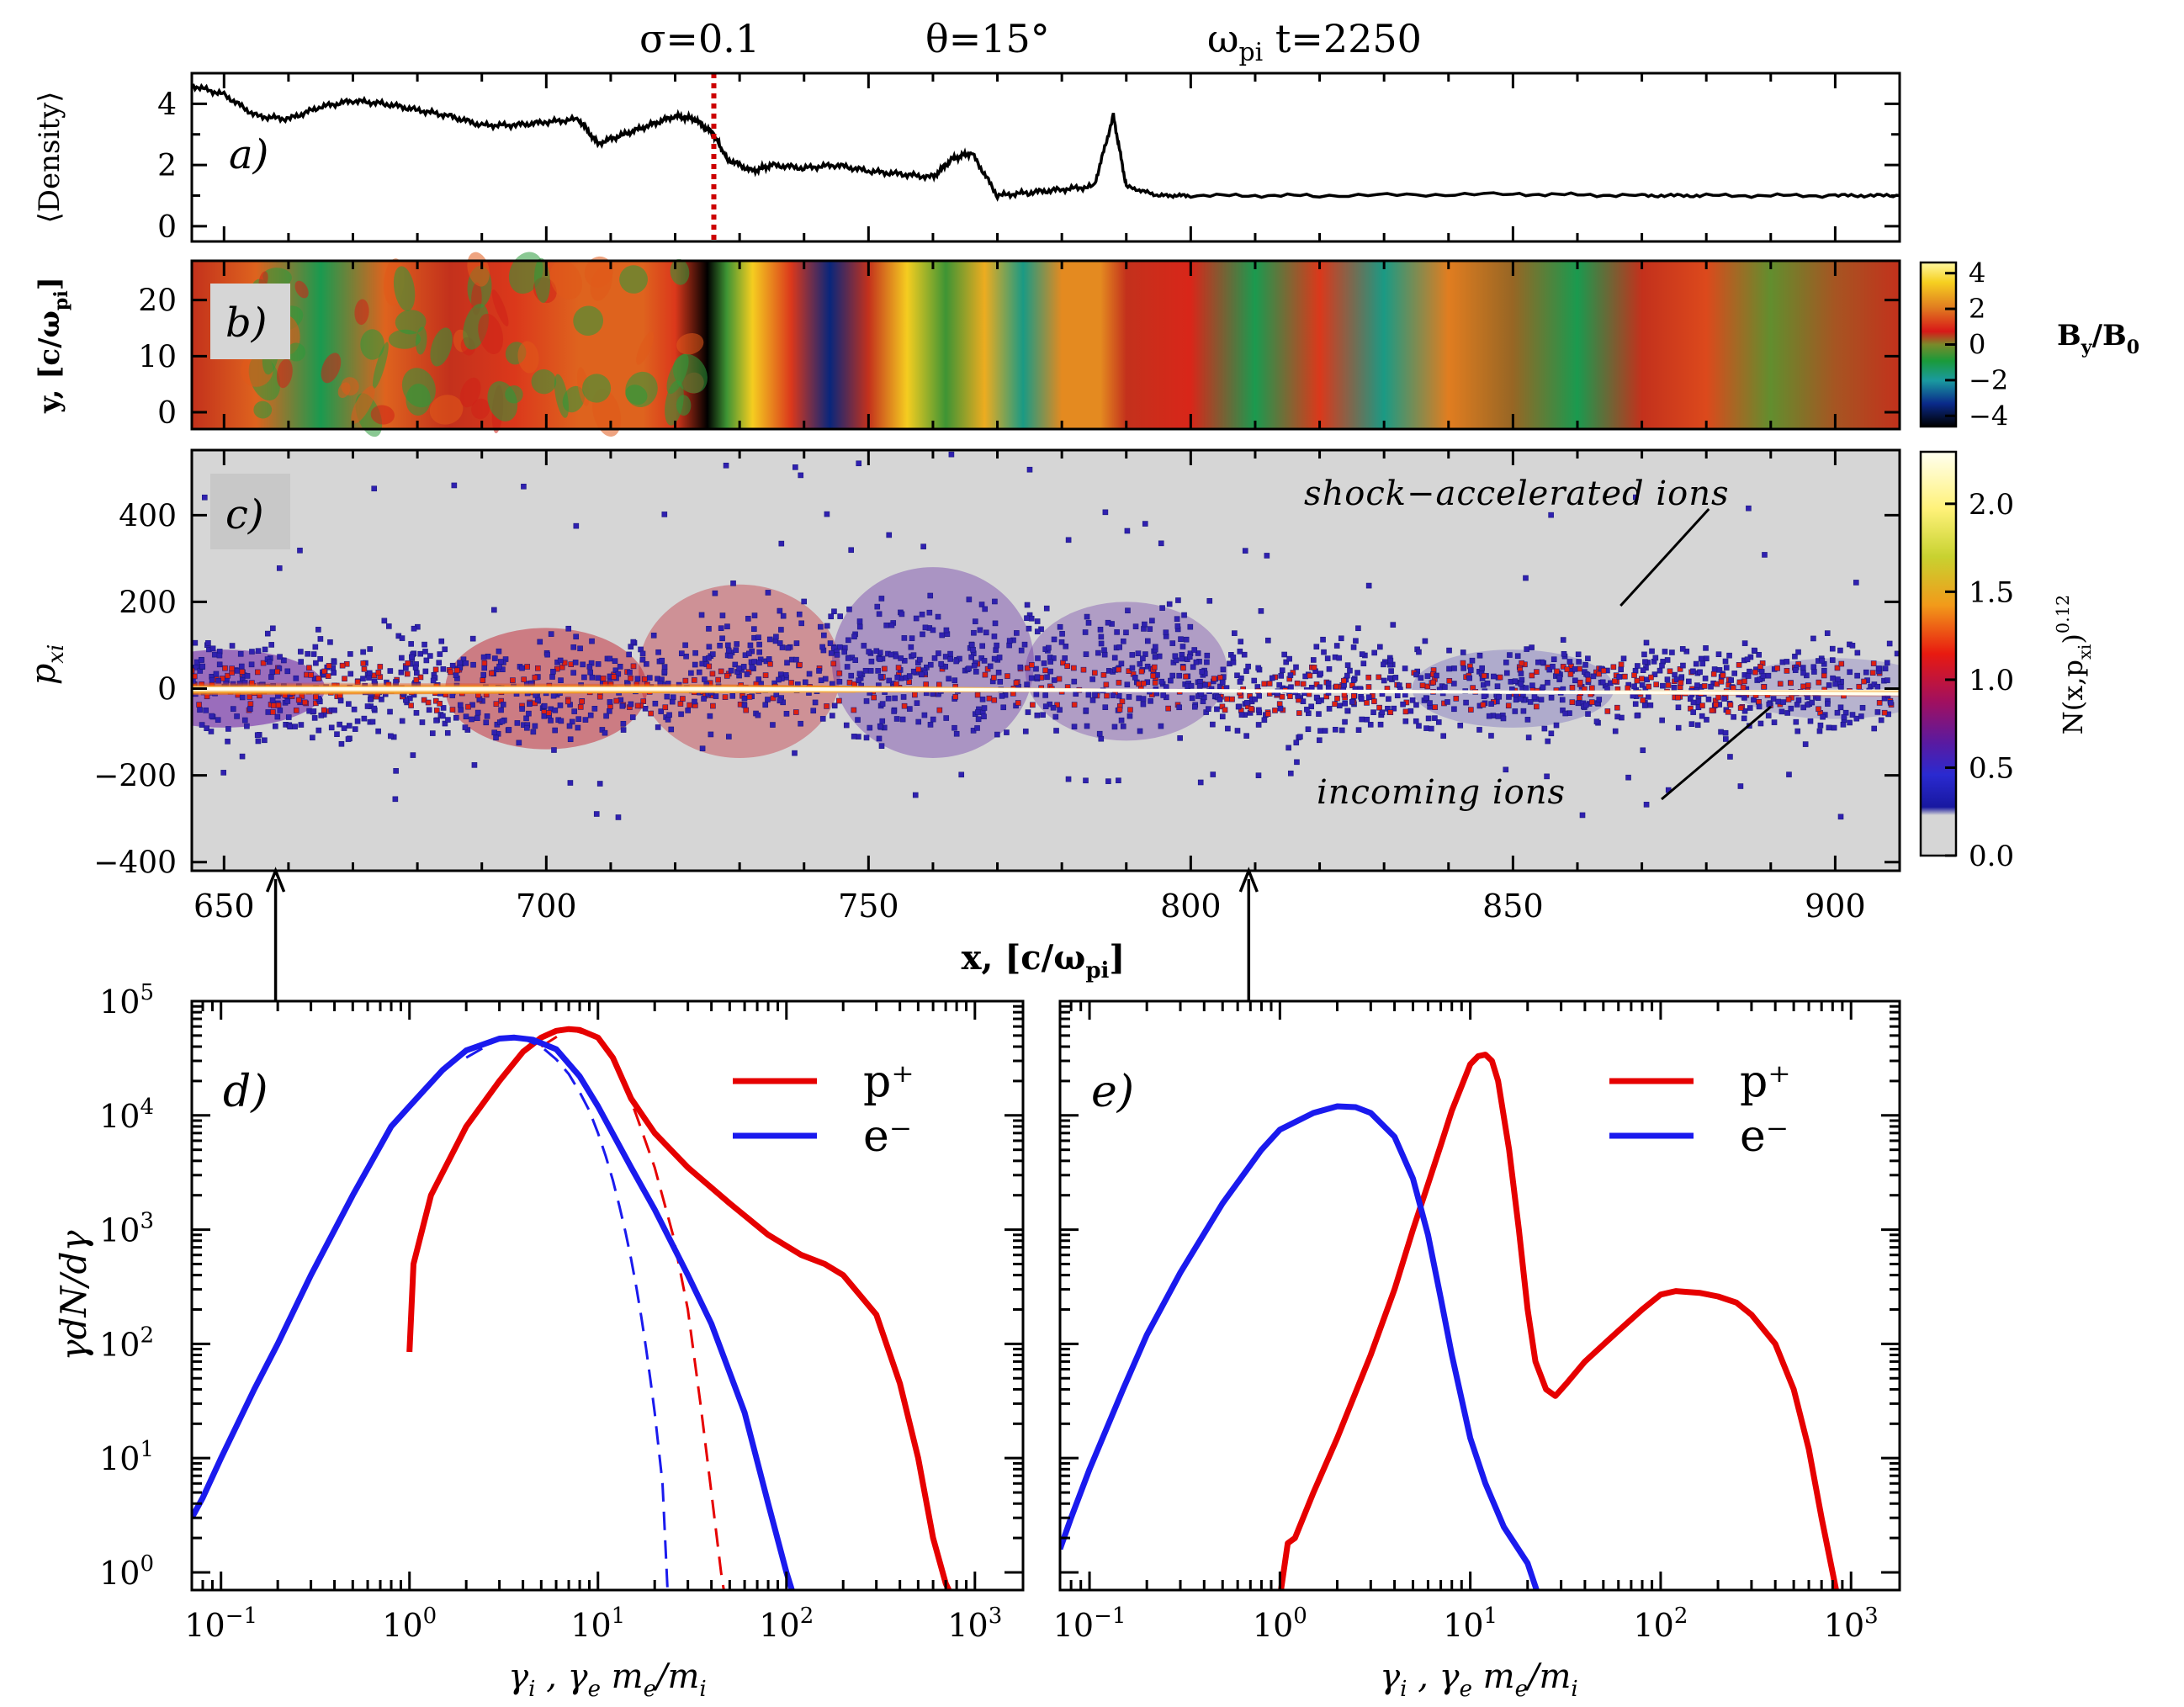 The height and width of the screenshot is (1707, 2184). I want to click on annotation-line-incoming, so click(1717, 753).